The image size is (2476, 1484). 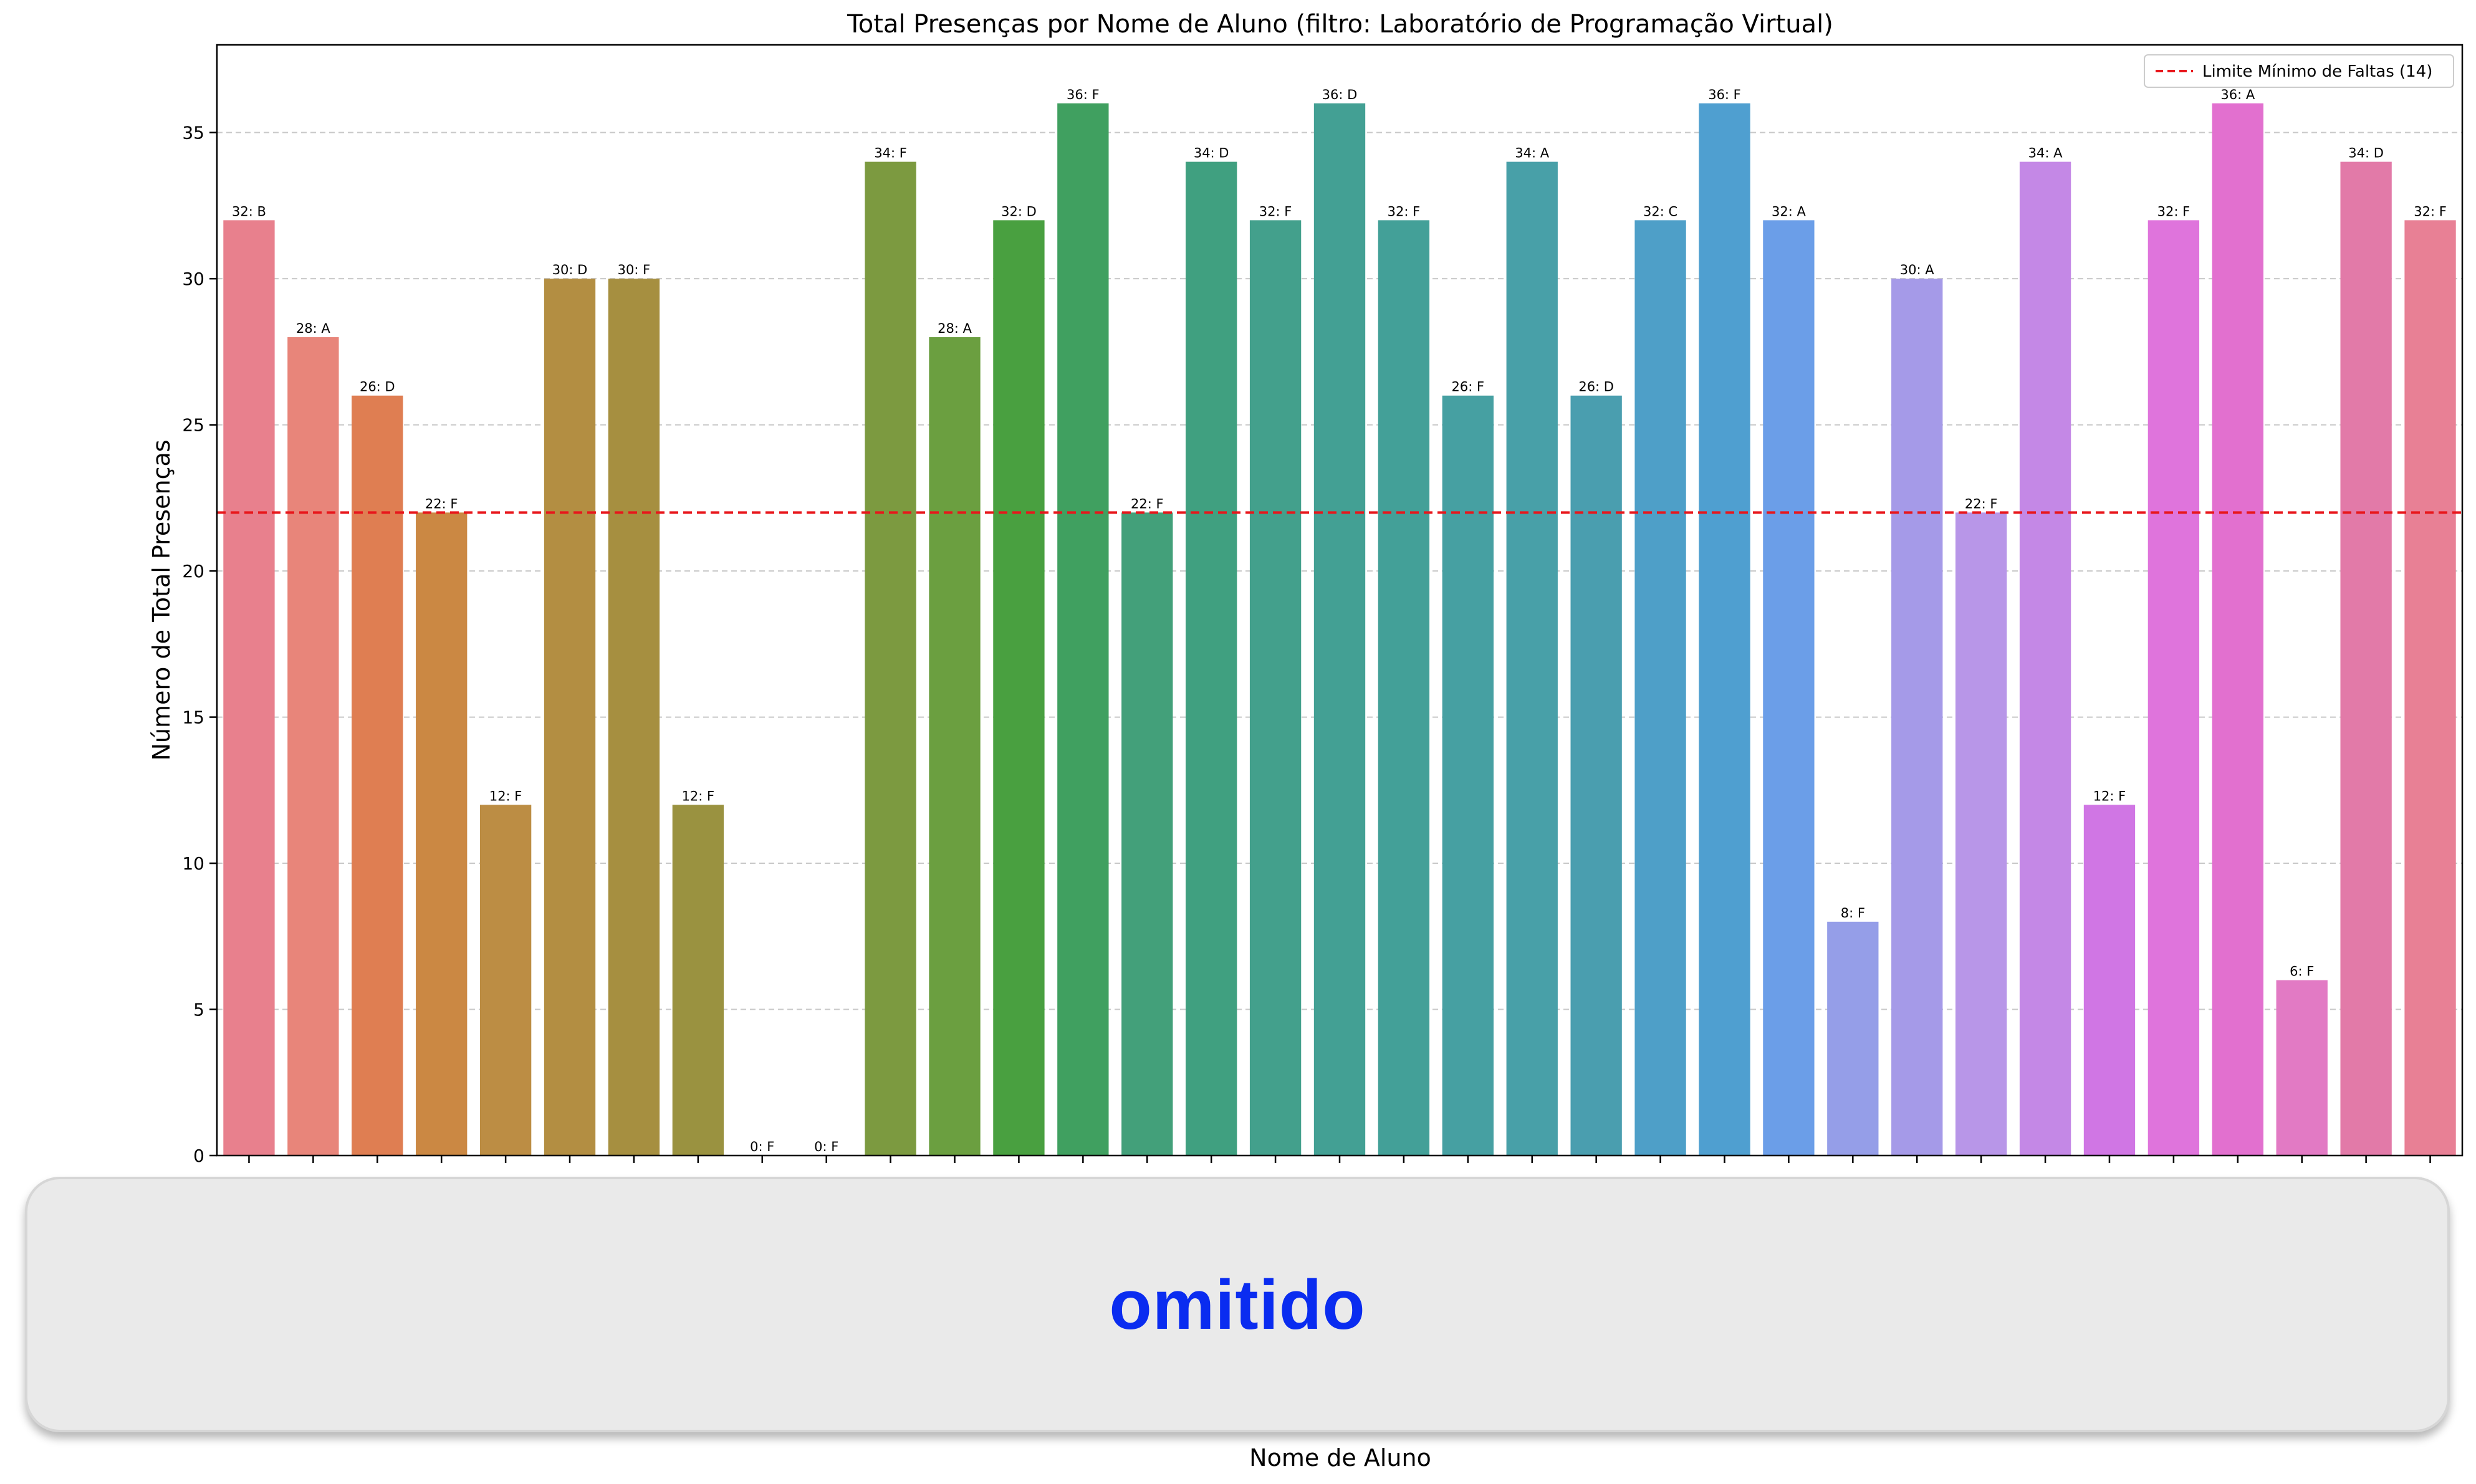 What do you see at coordinates (161, 599) in the screenshot?
I see `y-axis-label: Número de Total Presenças` at bounding box center [161, 599].